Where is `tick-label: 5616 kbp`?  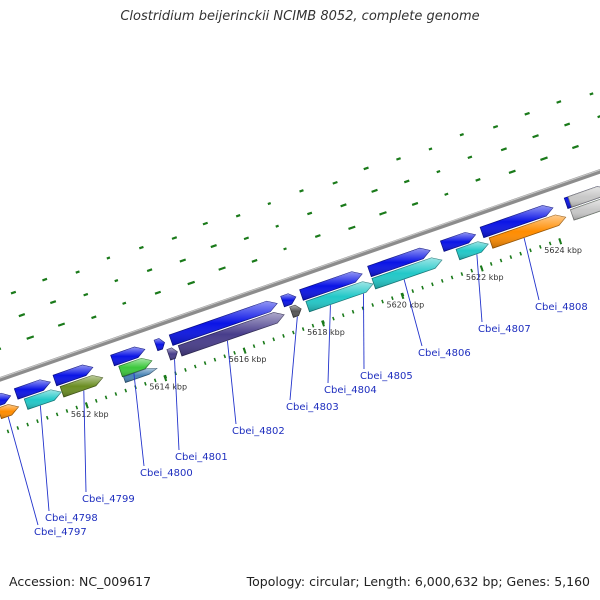 tick-label: 5616 kbp is located at coordinates (248, 359).